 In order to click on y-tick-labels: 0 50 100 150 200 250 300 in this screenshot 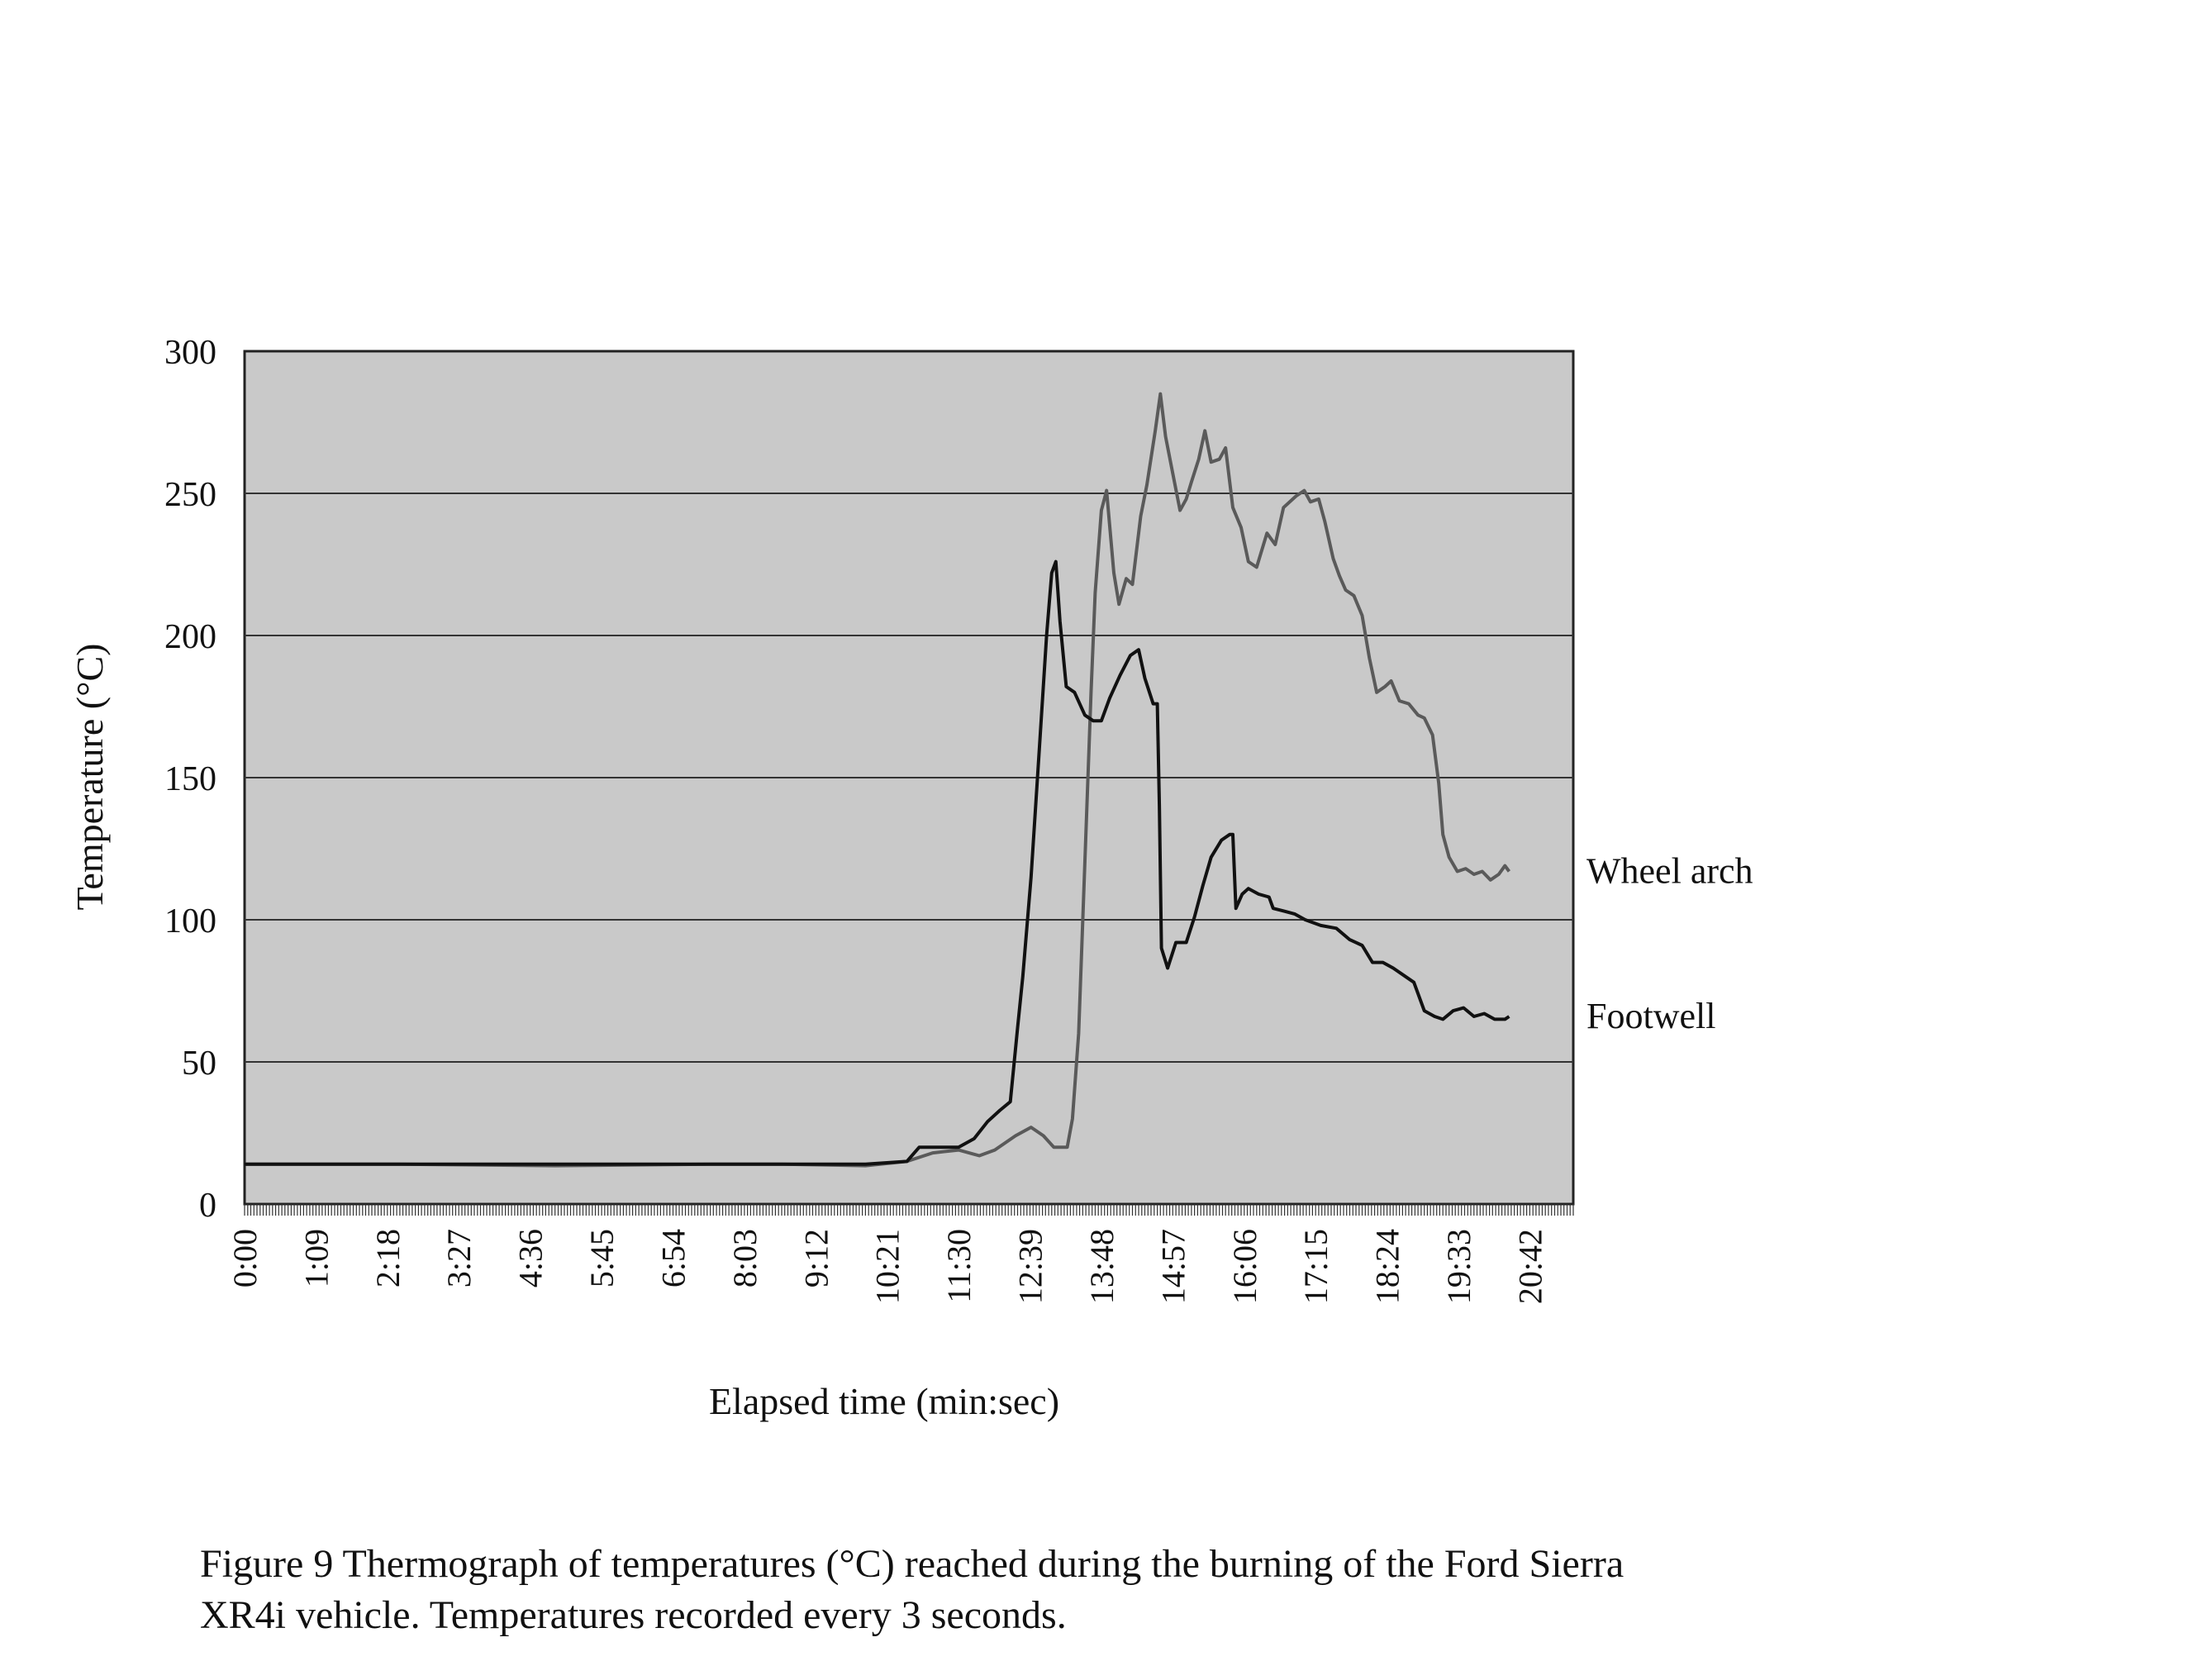, I will do `click(190, 779)`.